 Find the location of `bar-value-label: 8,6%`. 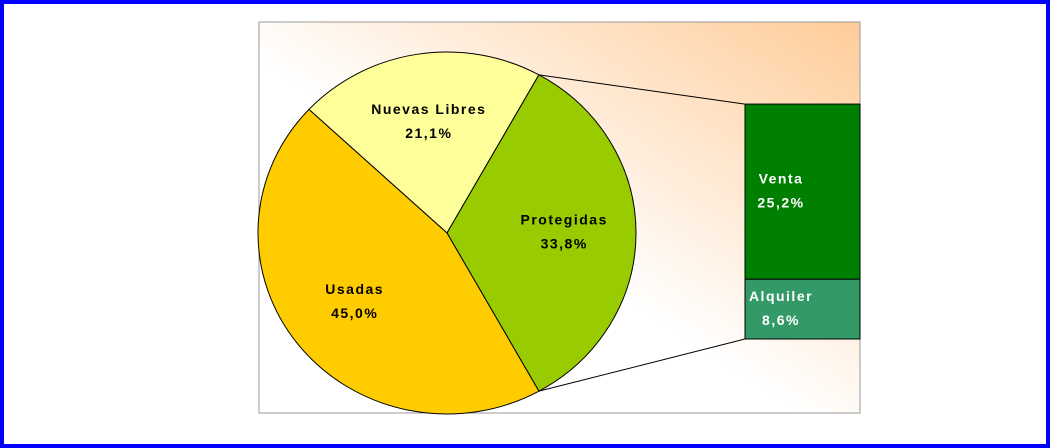

bar-value-label: 8,6% is located at coordinates (781, 320).